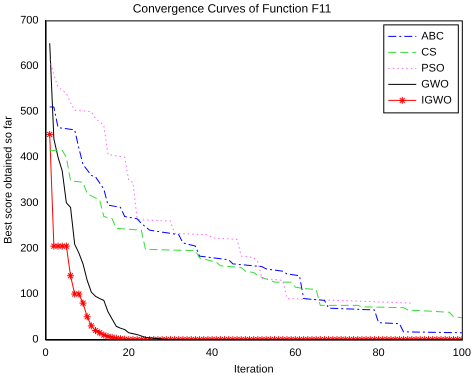 The width and height of the screenshot is (474, 376). Describe the element at coordinates (378, 353) in the screenshot. I see `x-tick-label: 80` at that location.